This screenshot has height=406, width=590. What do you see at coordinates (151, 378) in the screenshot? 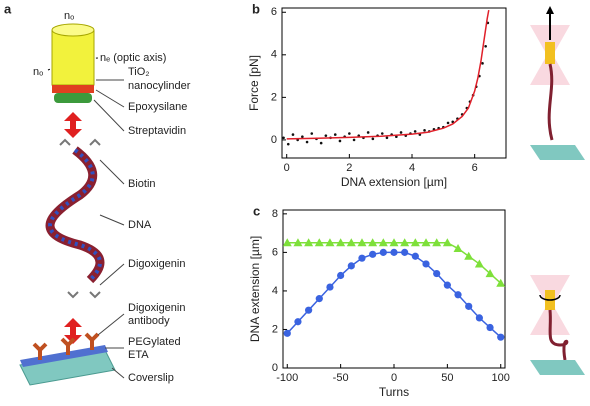
I see `label: Coverslip` at bounding box center [151, 378].